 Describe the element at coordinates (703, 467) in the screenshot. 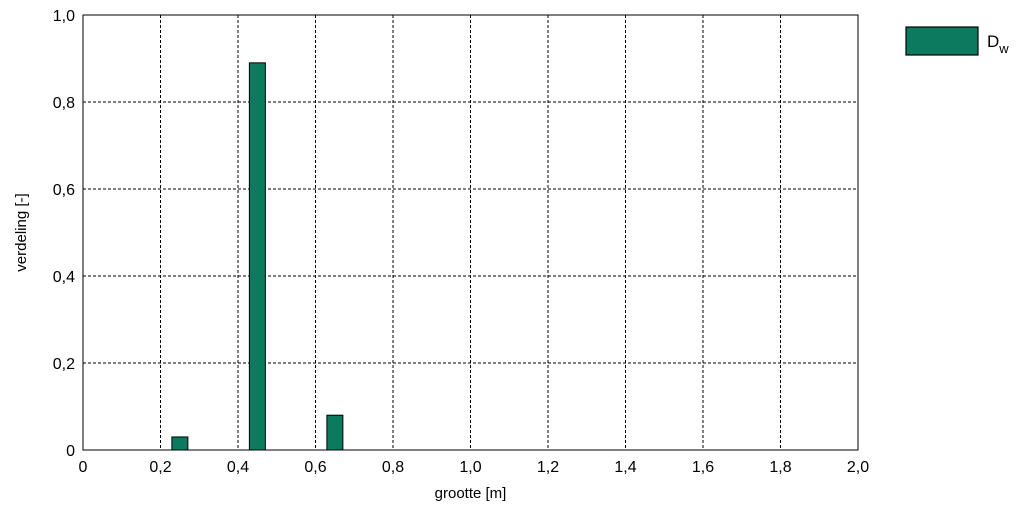

I see `x-tick-label: 1,6` at that location.